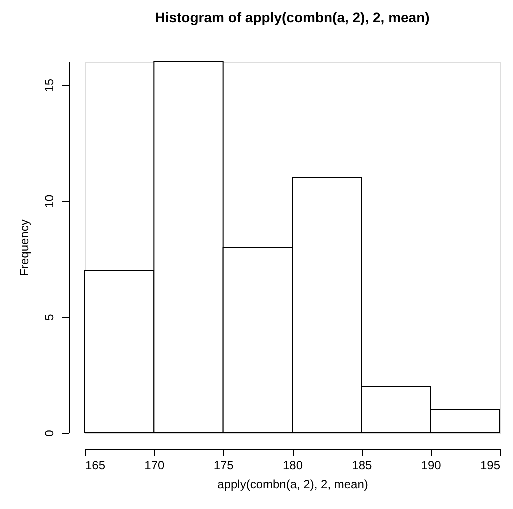  What do you see at coordinates (293, 485) in the screenshot?
I see `x-axis-title: apply(combn(a, 2), 2, mean)` at bounding box center [293, 485].